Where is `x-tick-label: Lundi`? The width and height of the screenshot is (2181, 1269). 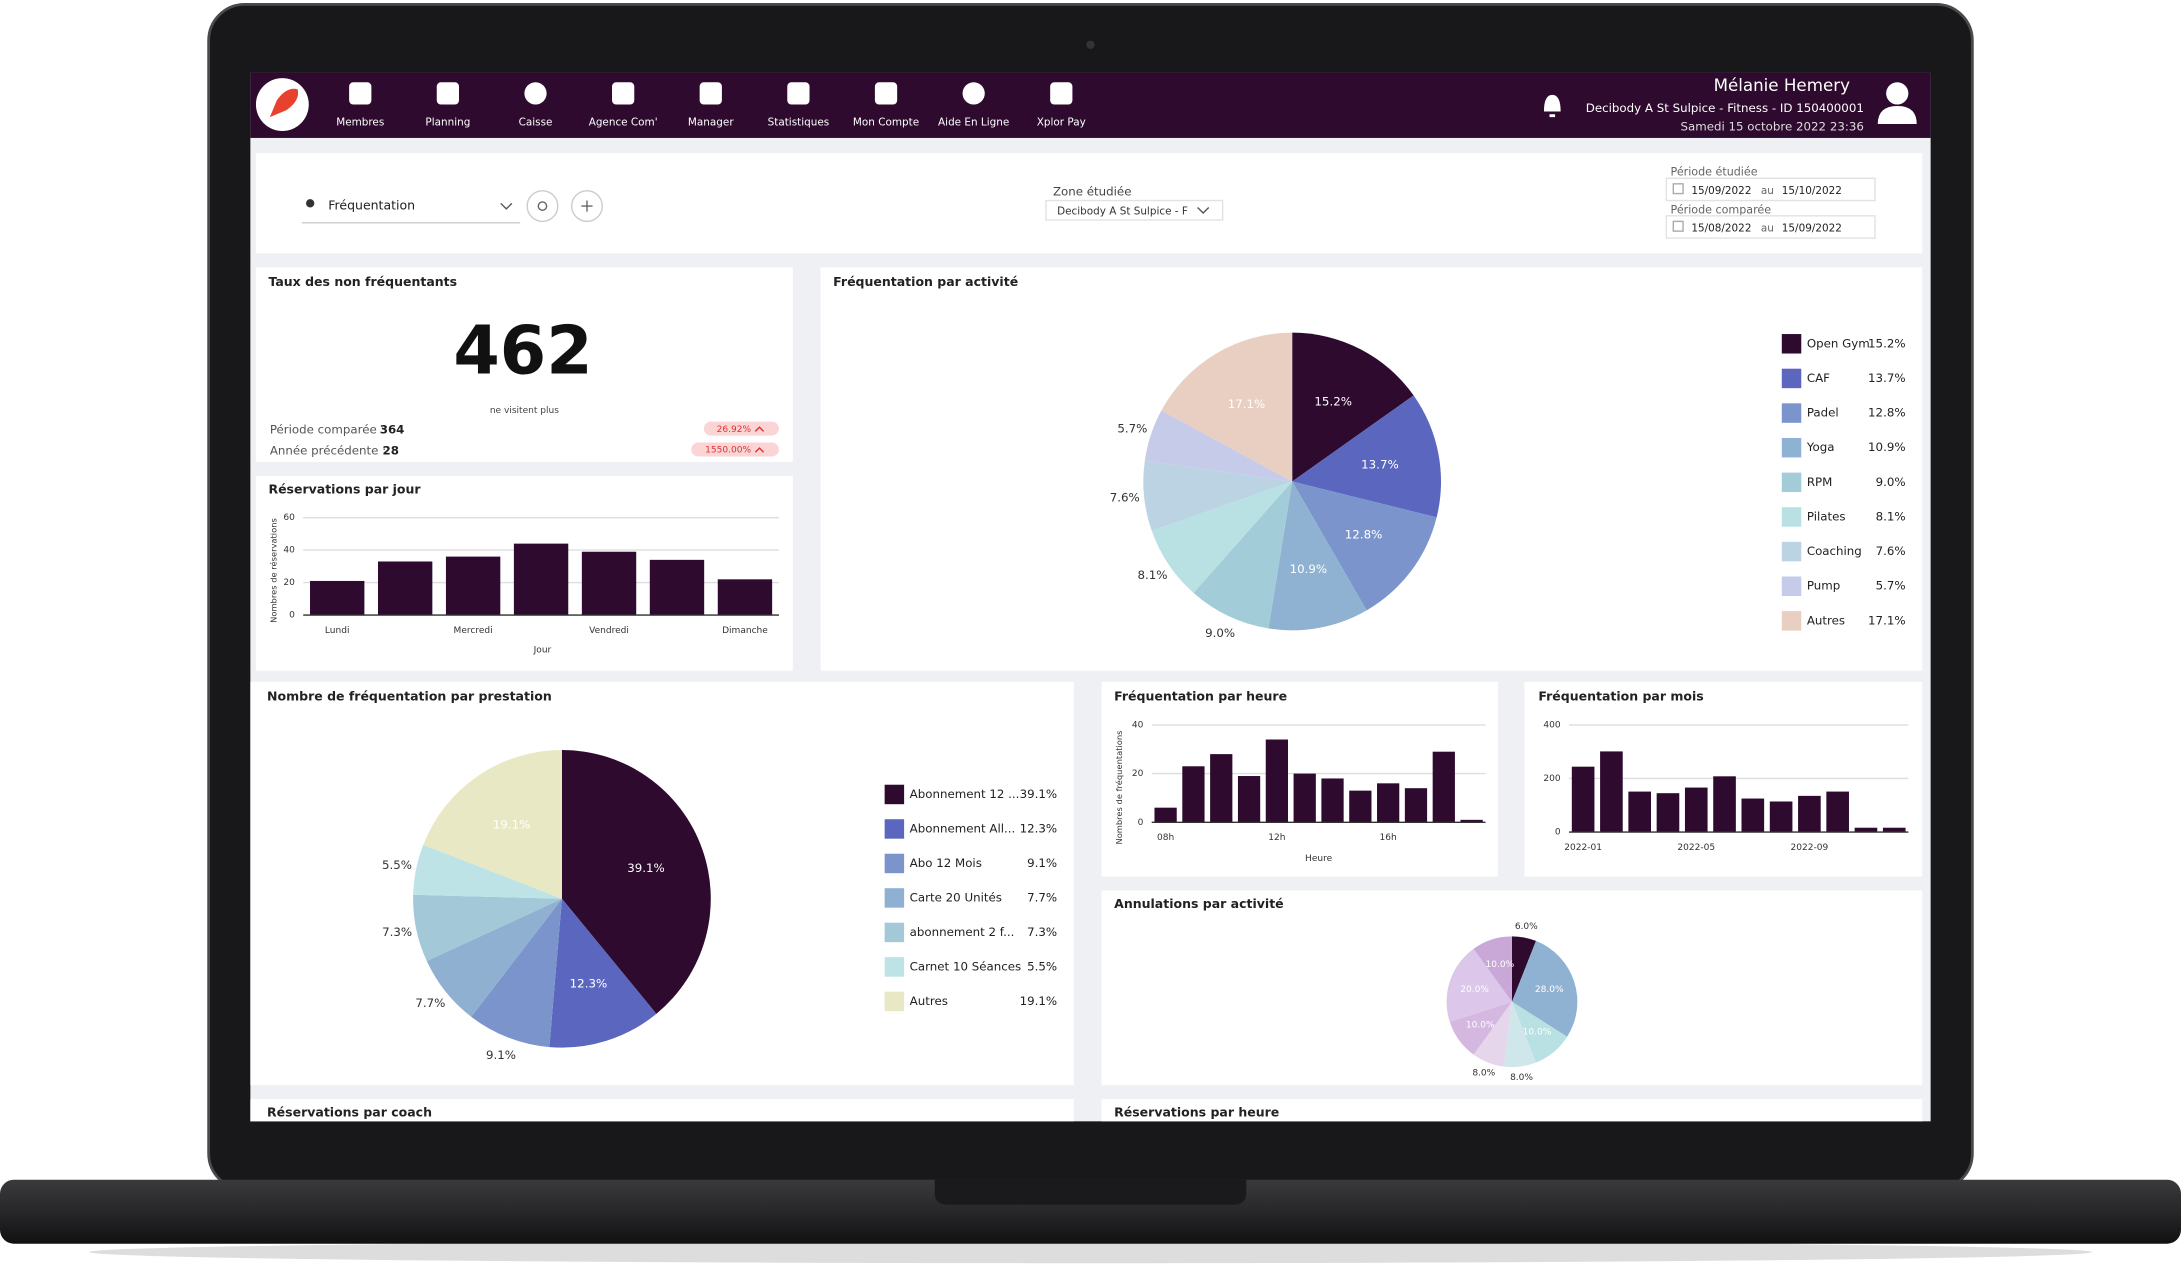 x-tick-label: Lundi is located at coordinates (337, 631).